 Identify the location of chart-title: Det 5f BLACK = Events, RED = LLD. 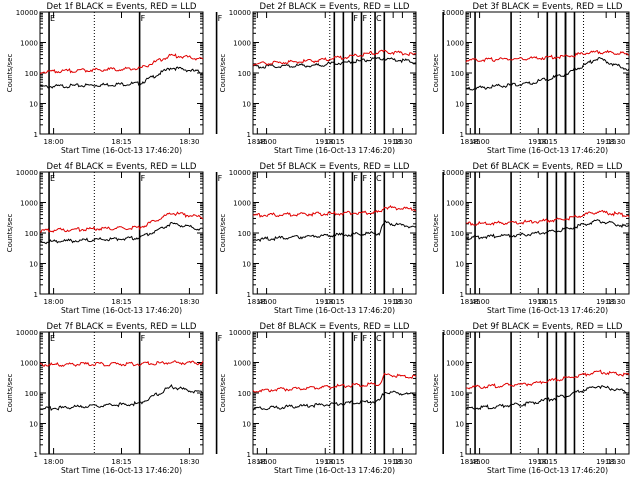
(335, 167).